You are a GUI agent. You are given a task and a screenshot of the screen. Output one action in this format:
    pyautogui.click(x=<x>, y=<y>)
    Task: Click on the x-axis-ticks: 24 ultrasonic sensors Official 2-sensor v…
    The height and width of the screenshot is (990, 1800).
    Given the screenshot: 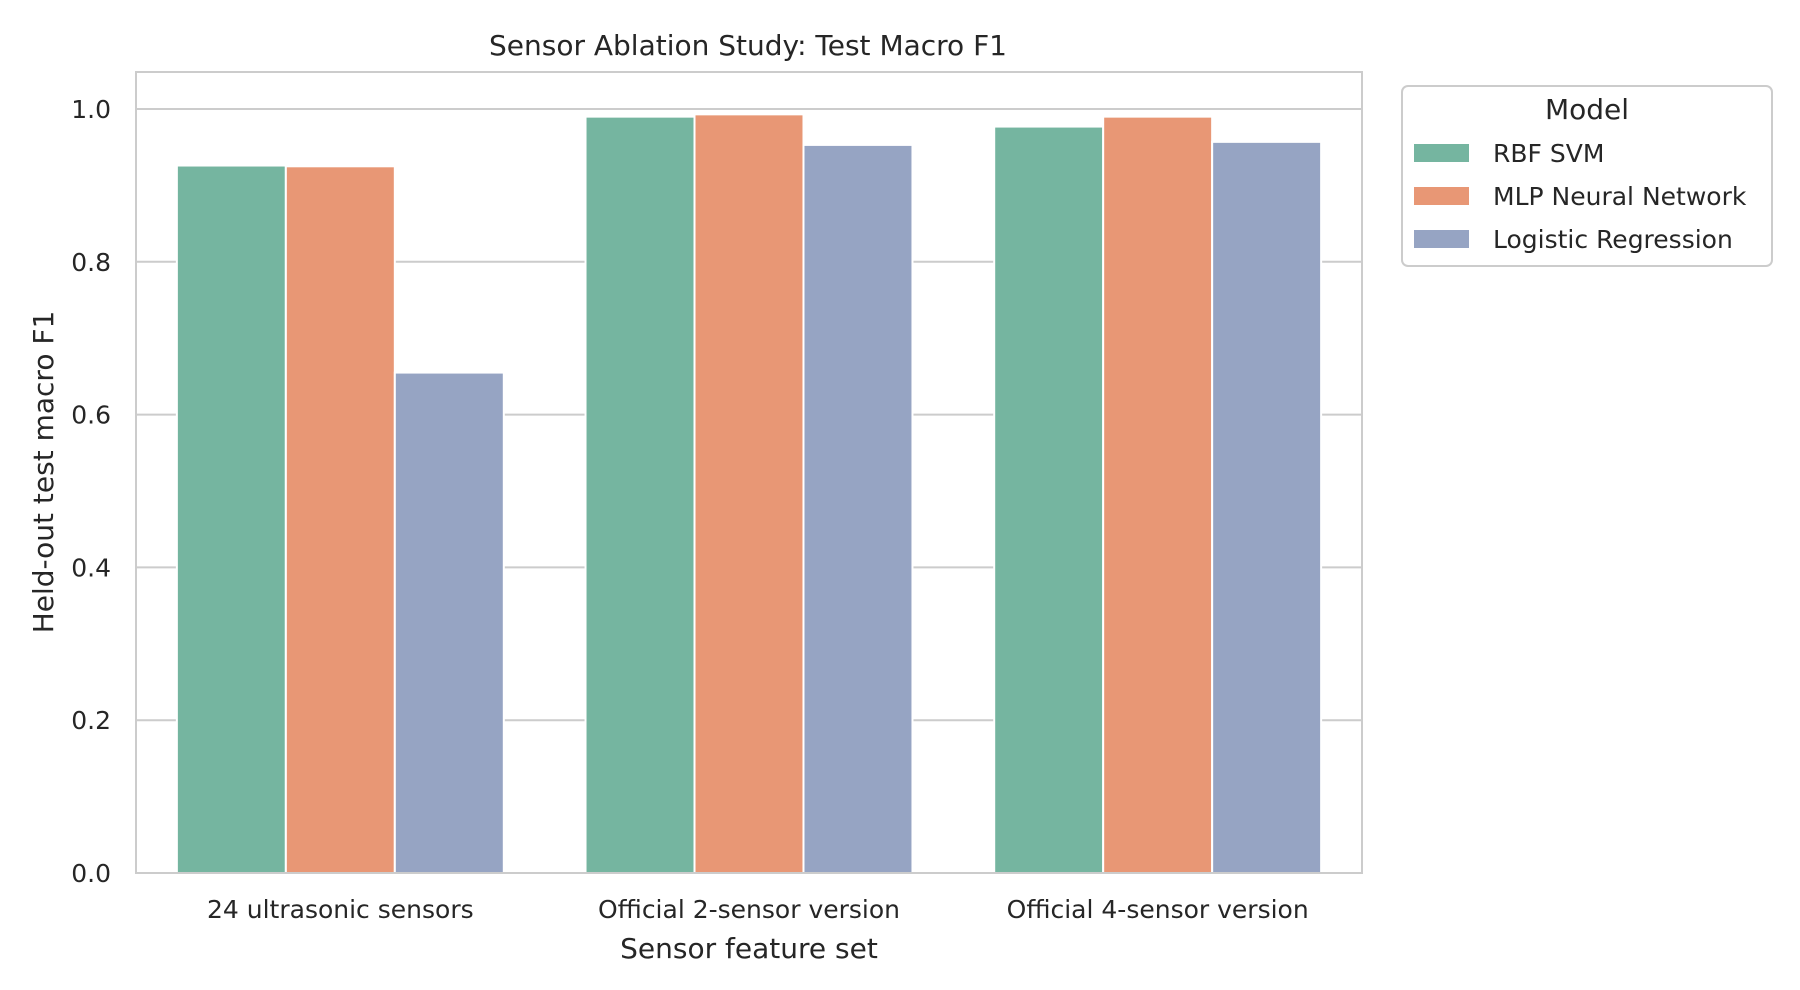 What is the action you would take?
    pyautogui.click(x=758, y=909)
    